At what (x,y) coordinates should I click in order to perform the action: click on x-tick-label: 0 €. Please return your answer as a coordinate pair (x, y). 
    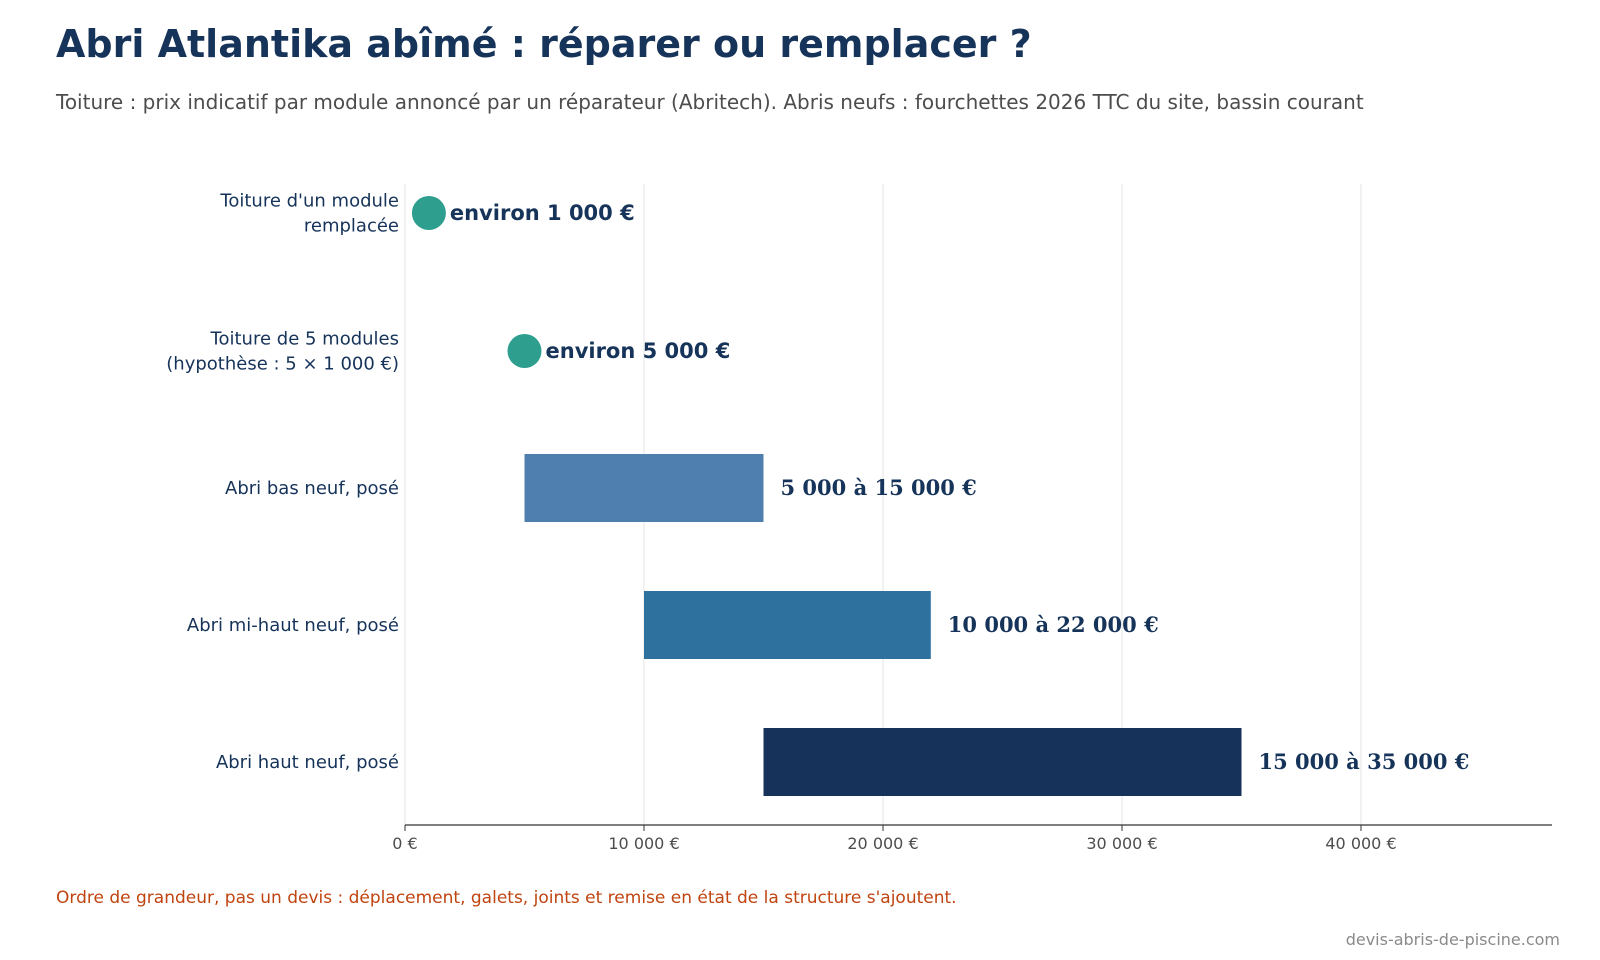
    Looking at the image, I should click on (404, 843).